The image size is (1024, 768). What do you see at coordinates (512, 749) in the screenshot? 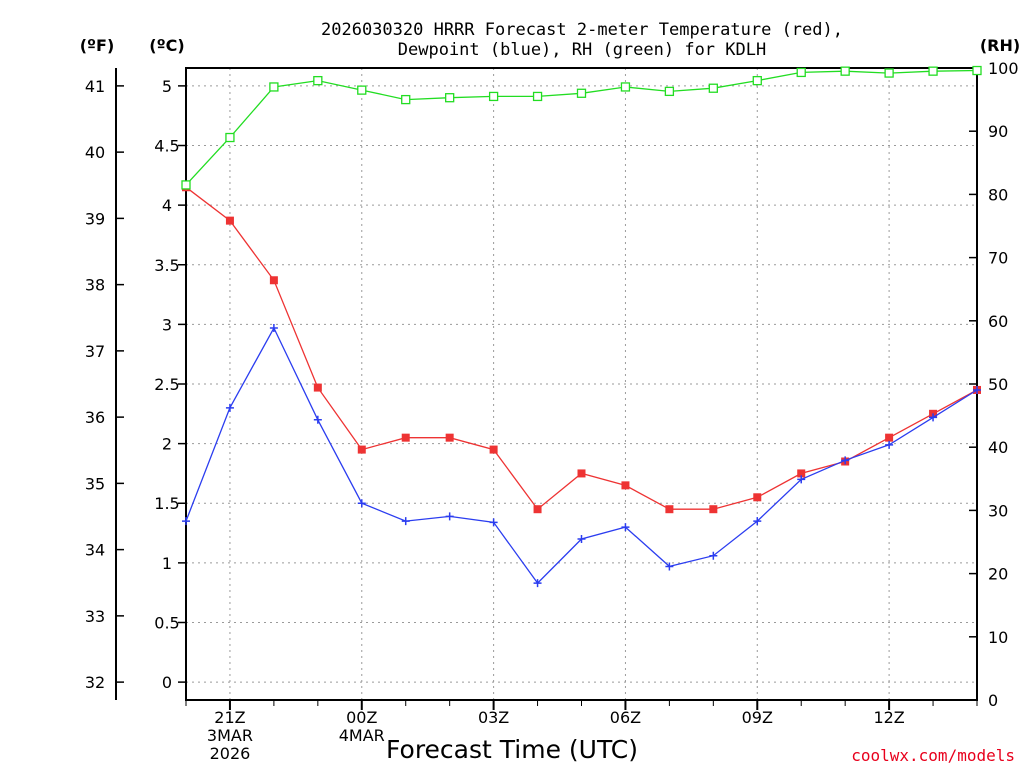
I see `x-axis-label: Forecast Time (UTC)` at bounding box center [512, 749].